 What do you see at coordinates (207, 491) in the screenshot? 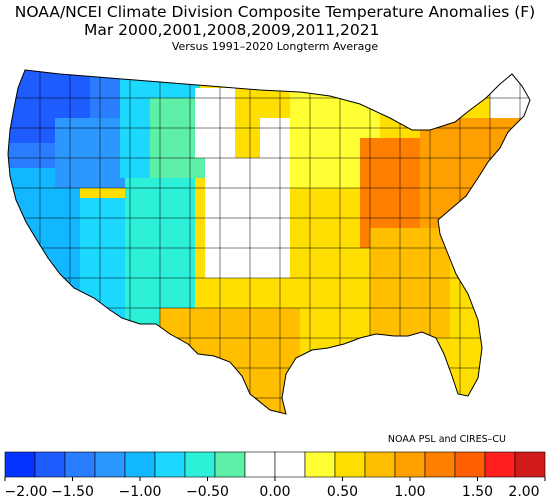
I see `legend-tick-label: −0.50` at bounding box center [207, 491].